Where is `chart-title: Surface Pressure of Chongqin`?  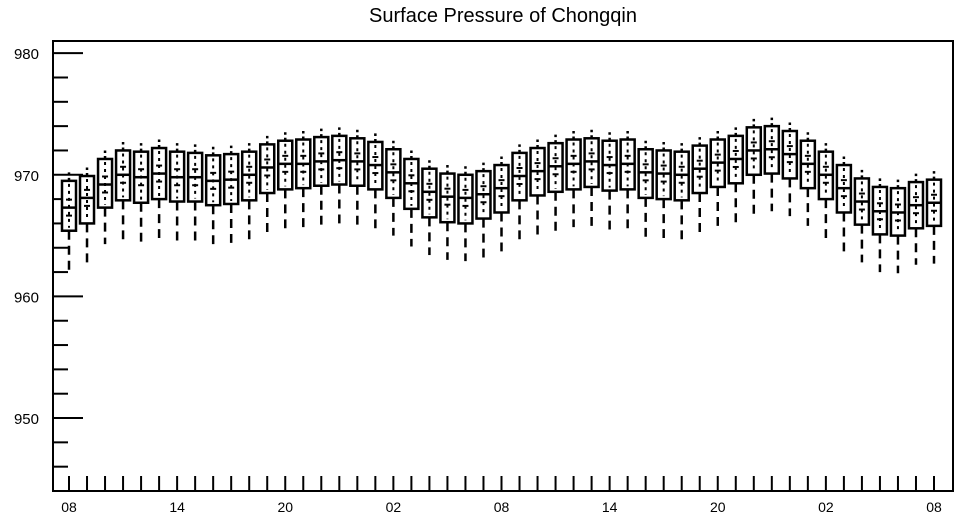
chart-title: Surface Pressure of Chongqin is located at coordinates (503, 16).